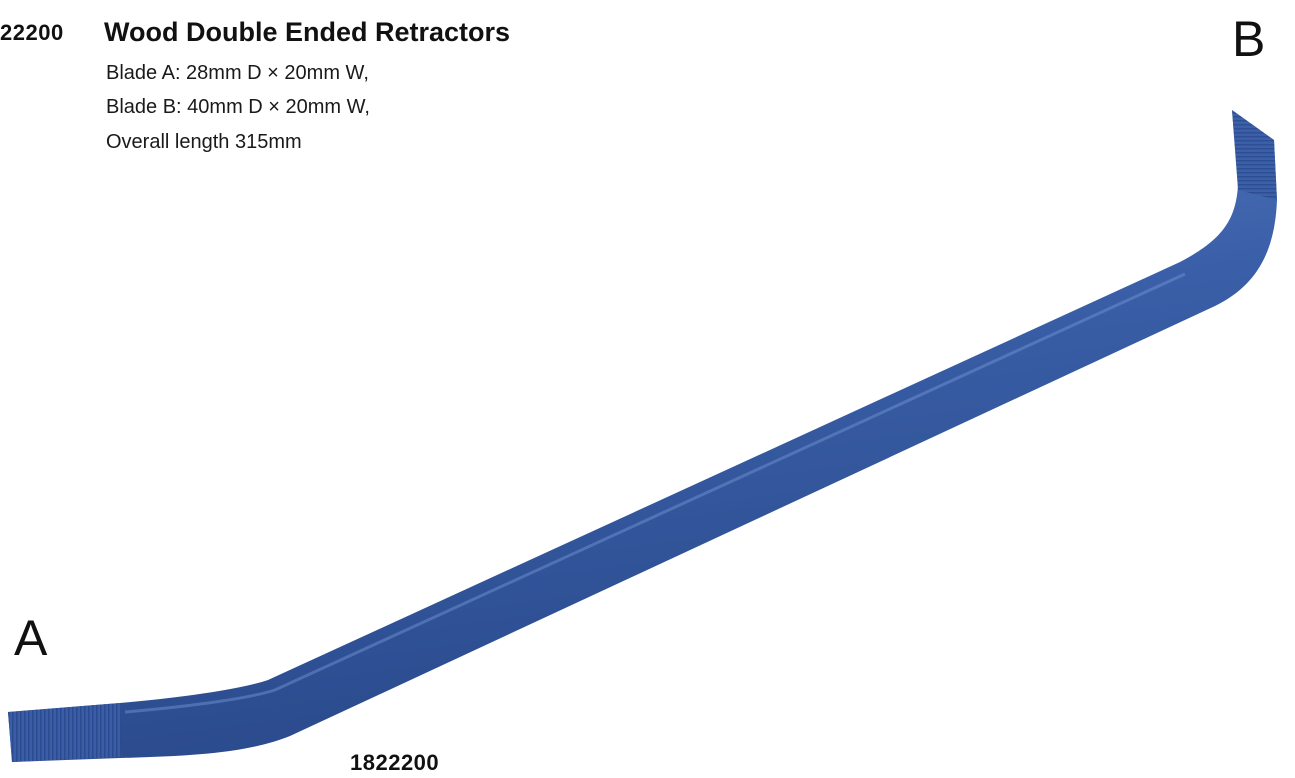 This screenshot has height=778, width=1295. What do you see at coordinates (395, 762) in the screenshot?
I see `product-code-bottom: 1822200` at bounding box center [395, 762].